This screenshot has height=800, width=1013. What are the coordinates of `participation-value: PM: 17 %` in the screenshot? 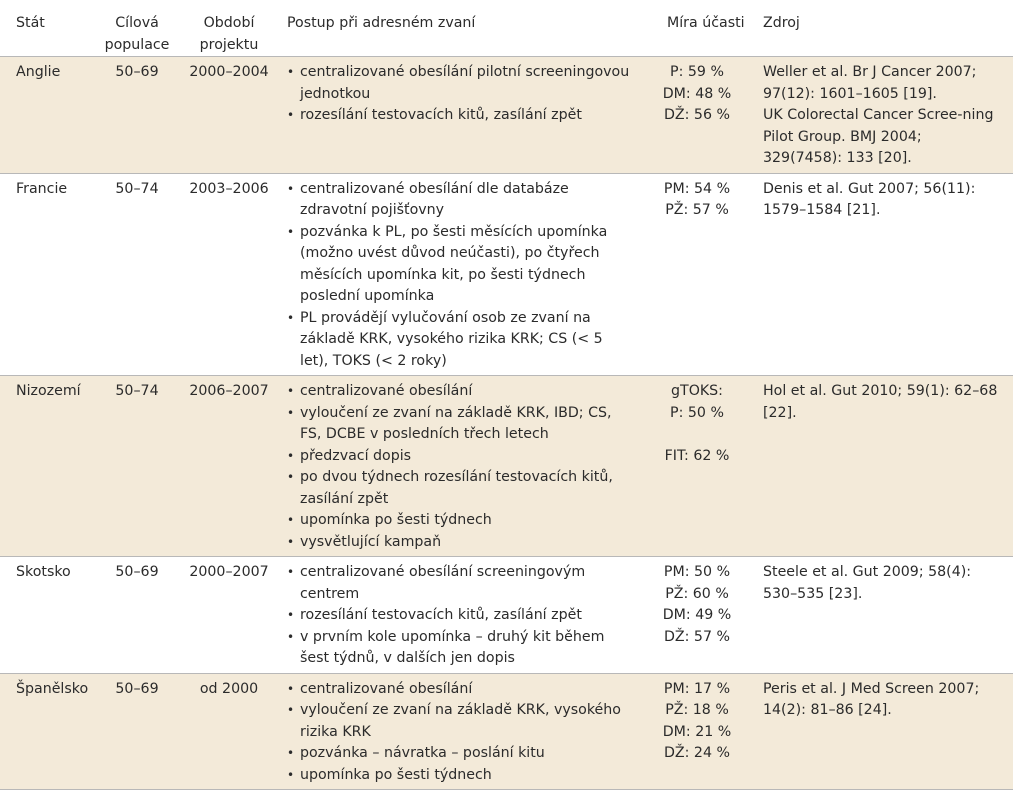 It's located at (697, 688).